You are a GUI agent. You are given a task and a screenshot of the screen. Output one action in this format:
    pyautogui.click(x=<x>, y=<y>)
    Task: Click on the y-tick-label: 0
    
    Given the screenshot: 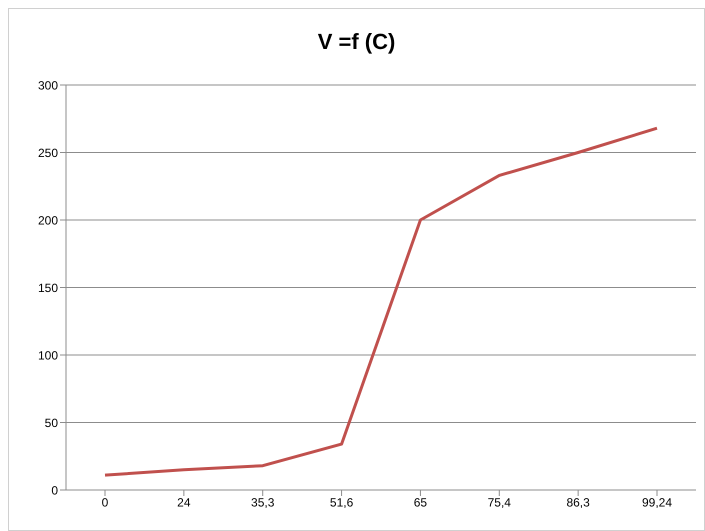 What is the action you would take?
    pyautogui.click(x=54, y=490)
    